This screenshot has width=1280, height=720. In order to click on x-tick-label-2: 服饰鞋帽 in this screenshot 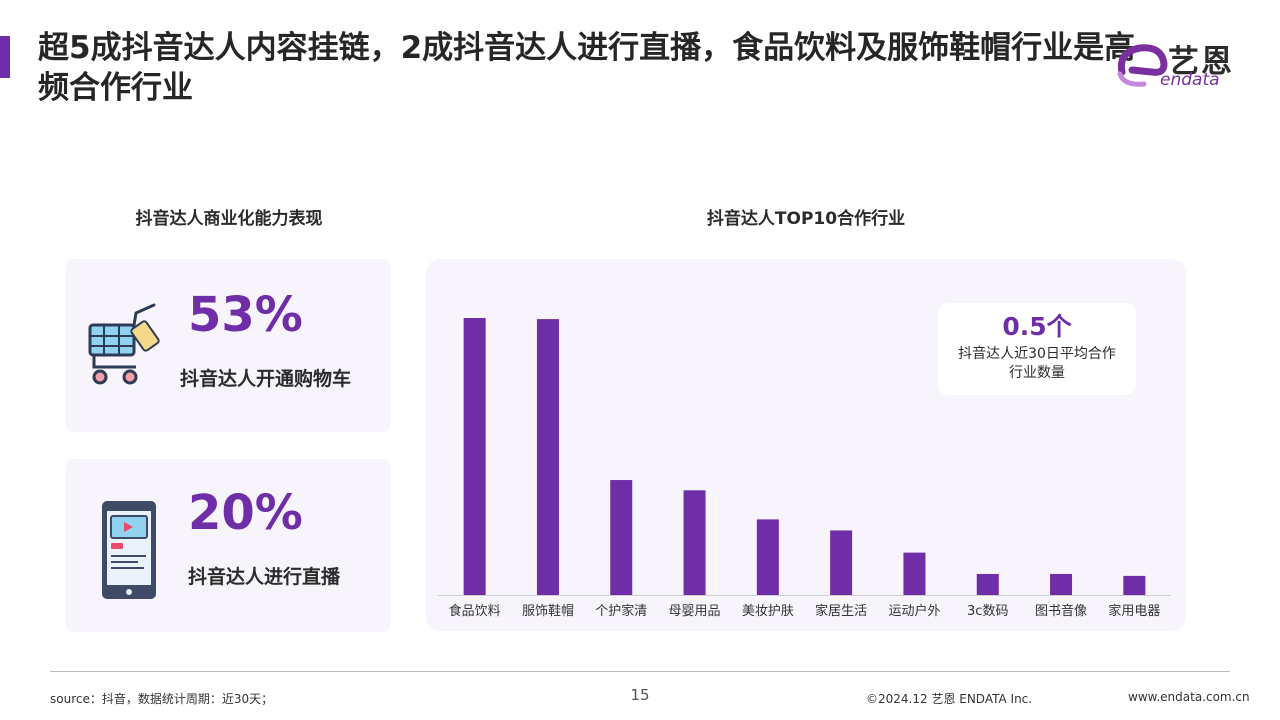, I will do `click(548, 611)`.